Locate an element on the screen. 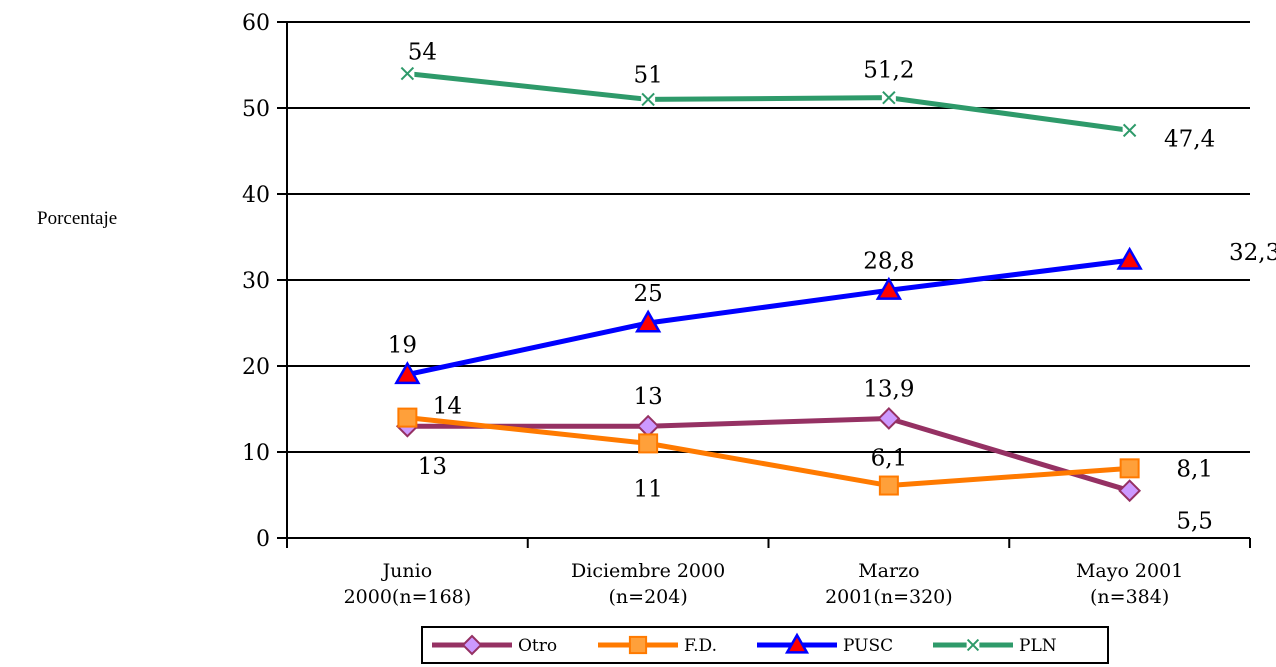 Image resolution: width=1276 pixels, height=667 pixels. legend-label-otro: Otro is located at coordinates (537, 646).